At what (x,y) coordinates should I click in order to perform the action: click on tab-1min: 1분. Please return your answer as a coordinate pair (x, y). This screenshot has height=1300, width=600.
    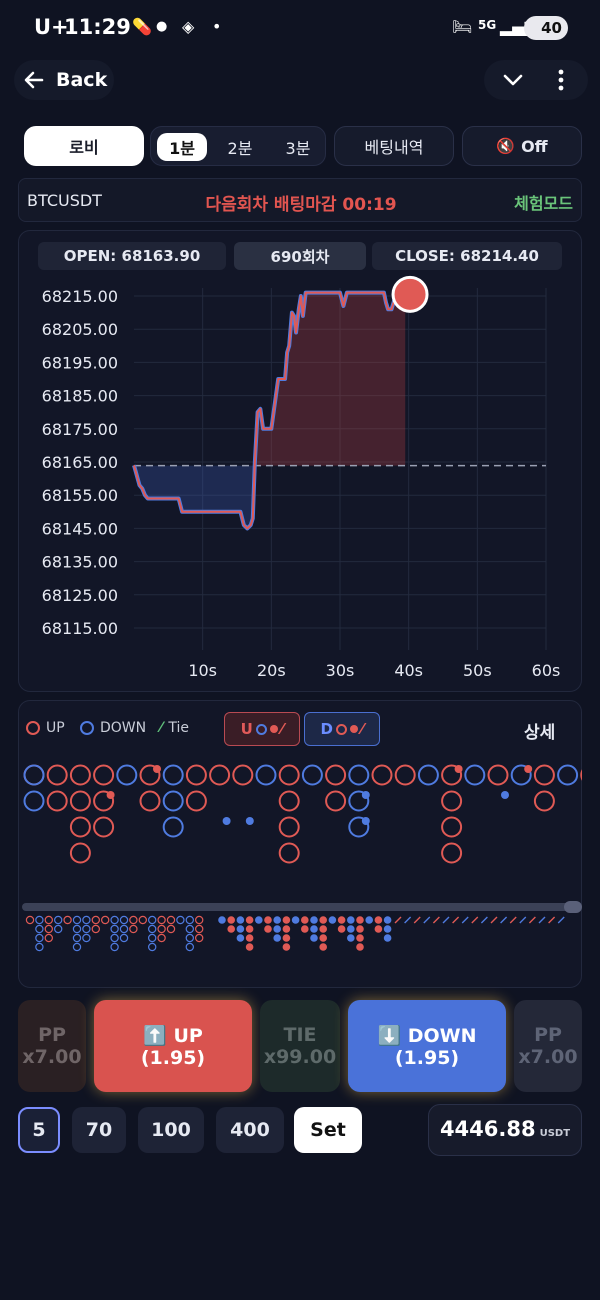
    Looking at the image, I should click on (182, 147).